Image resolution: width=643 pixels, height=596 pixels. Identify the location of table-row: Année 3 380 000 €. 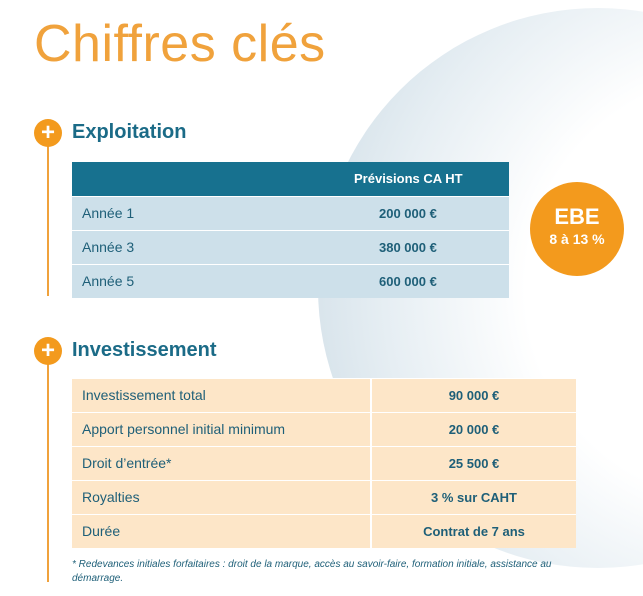
(290, 247).